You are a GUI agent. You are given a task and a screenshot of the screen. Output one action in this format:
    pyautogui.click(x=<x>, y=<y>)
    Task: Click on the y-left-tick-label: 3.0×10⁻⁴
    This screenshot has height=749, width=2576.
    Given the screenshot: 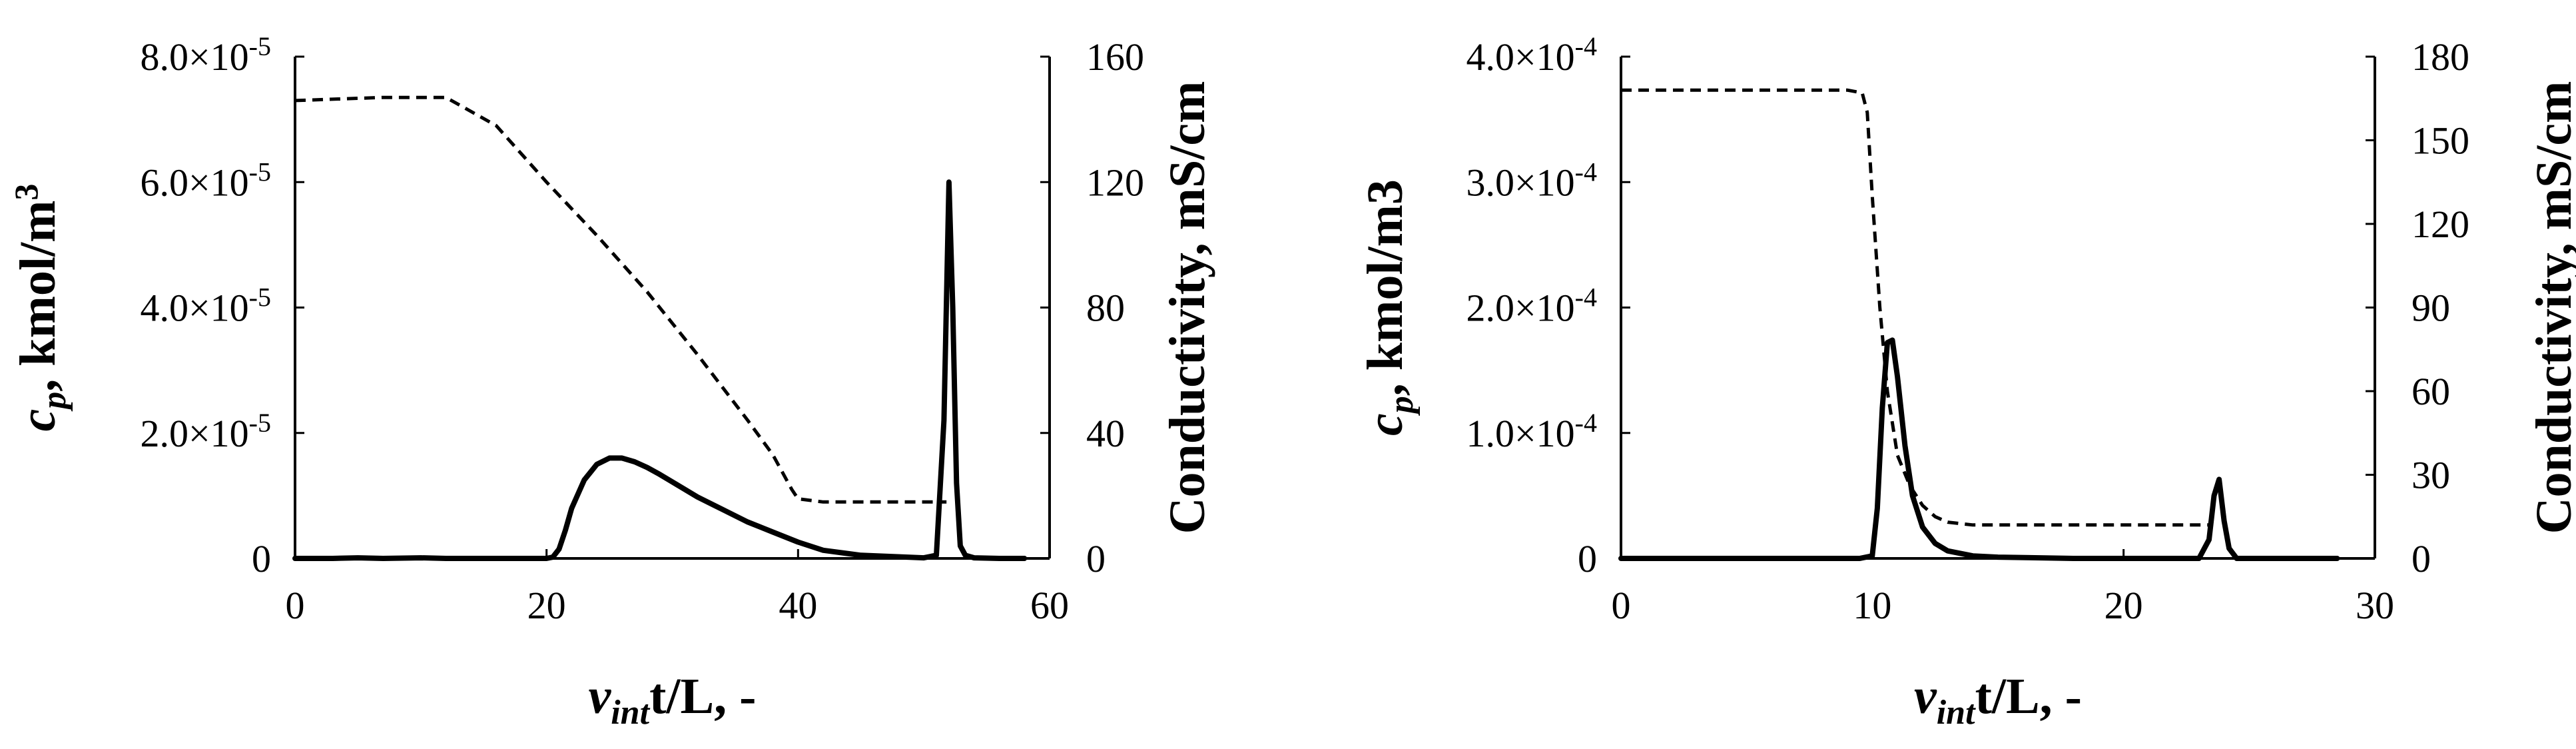 What is the action you would take?
    pyautogui.click(x=1531, y=180)
    